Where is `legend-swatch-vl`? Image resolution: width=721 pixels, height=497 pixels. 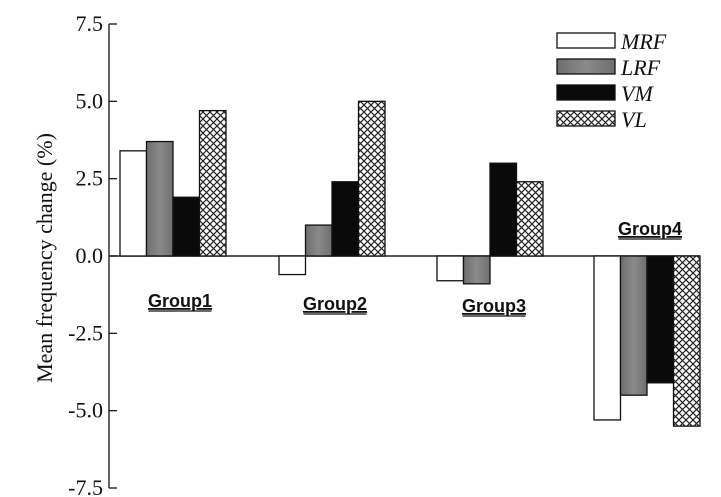
legend-swatch-vl is located at coordinates (586, 118).